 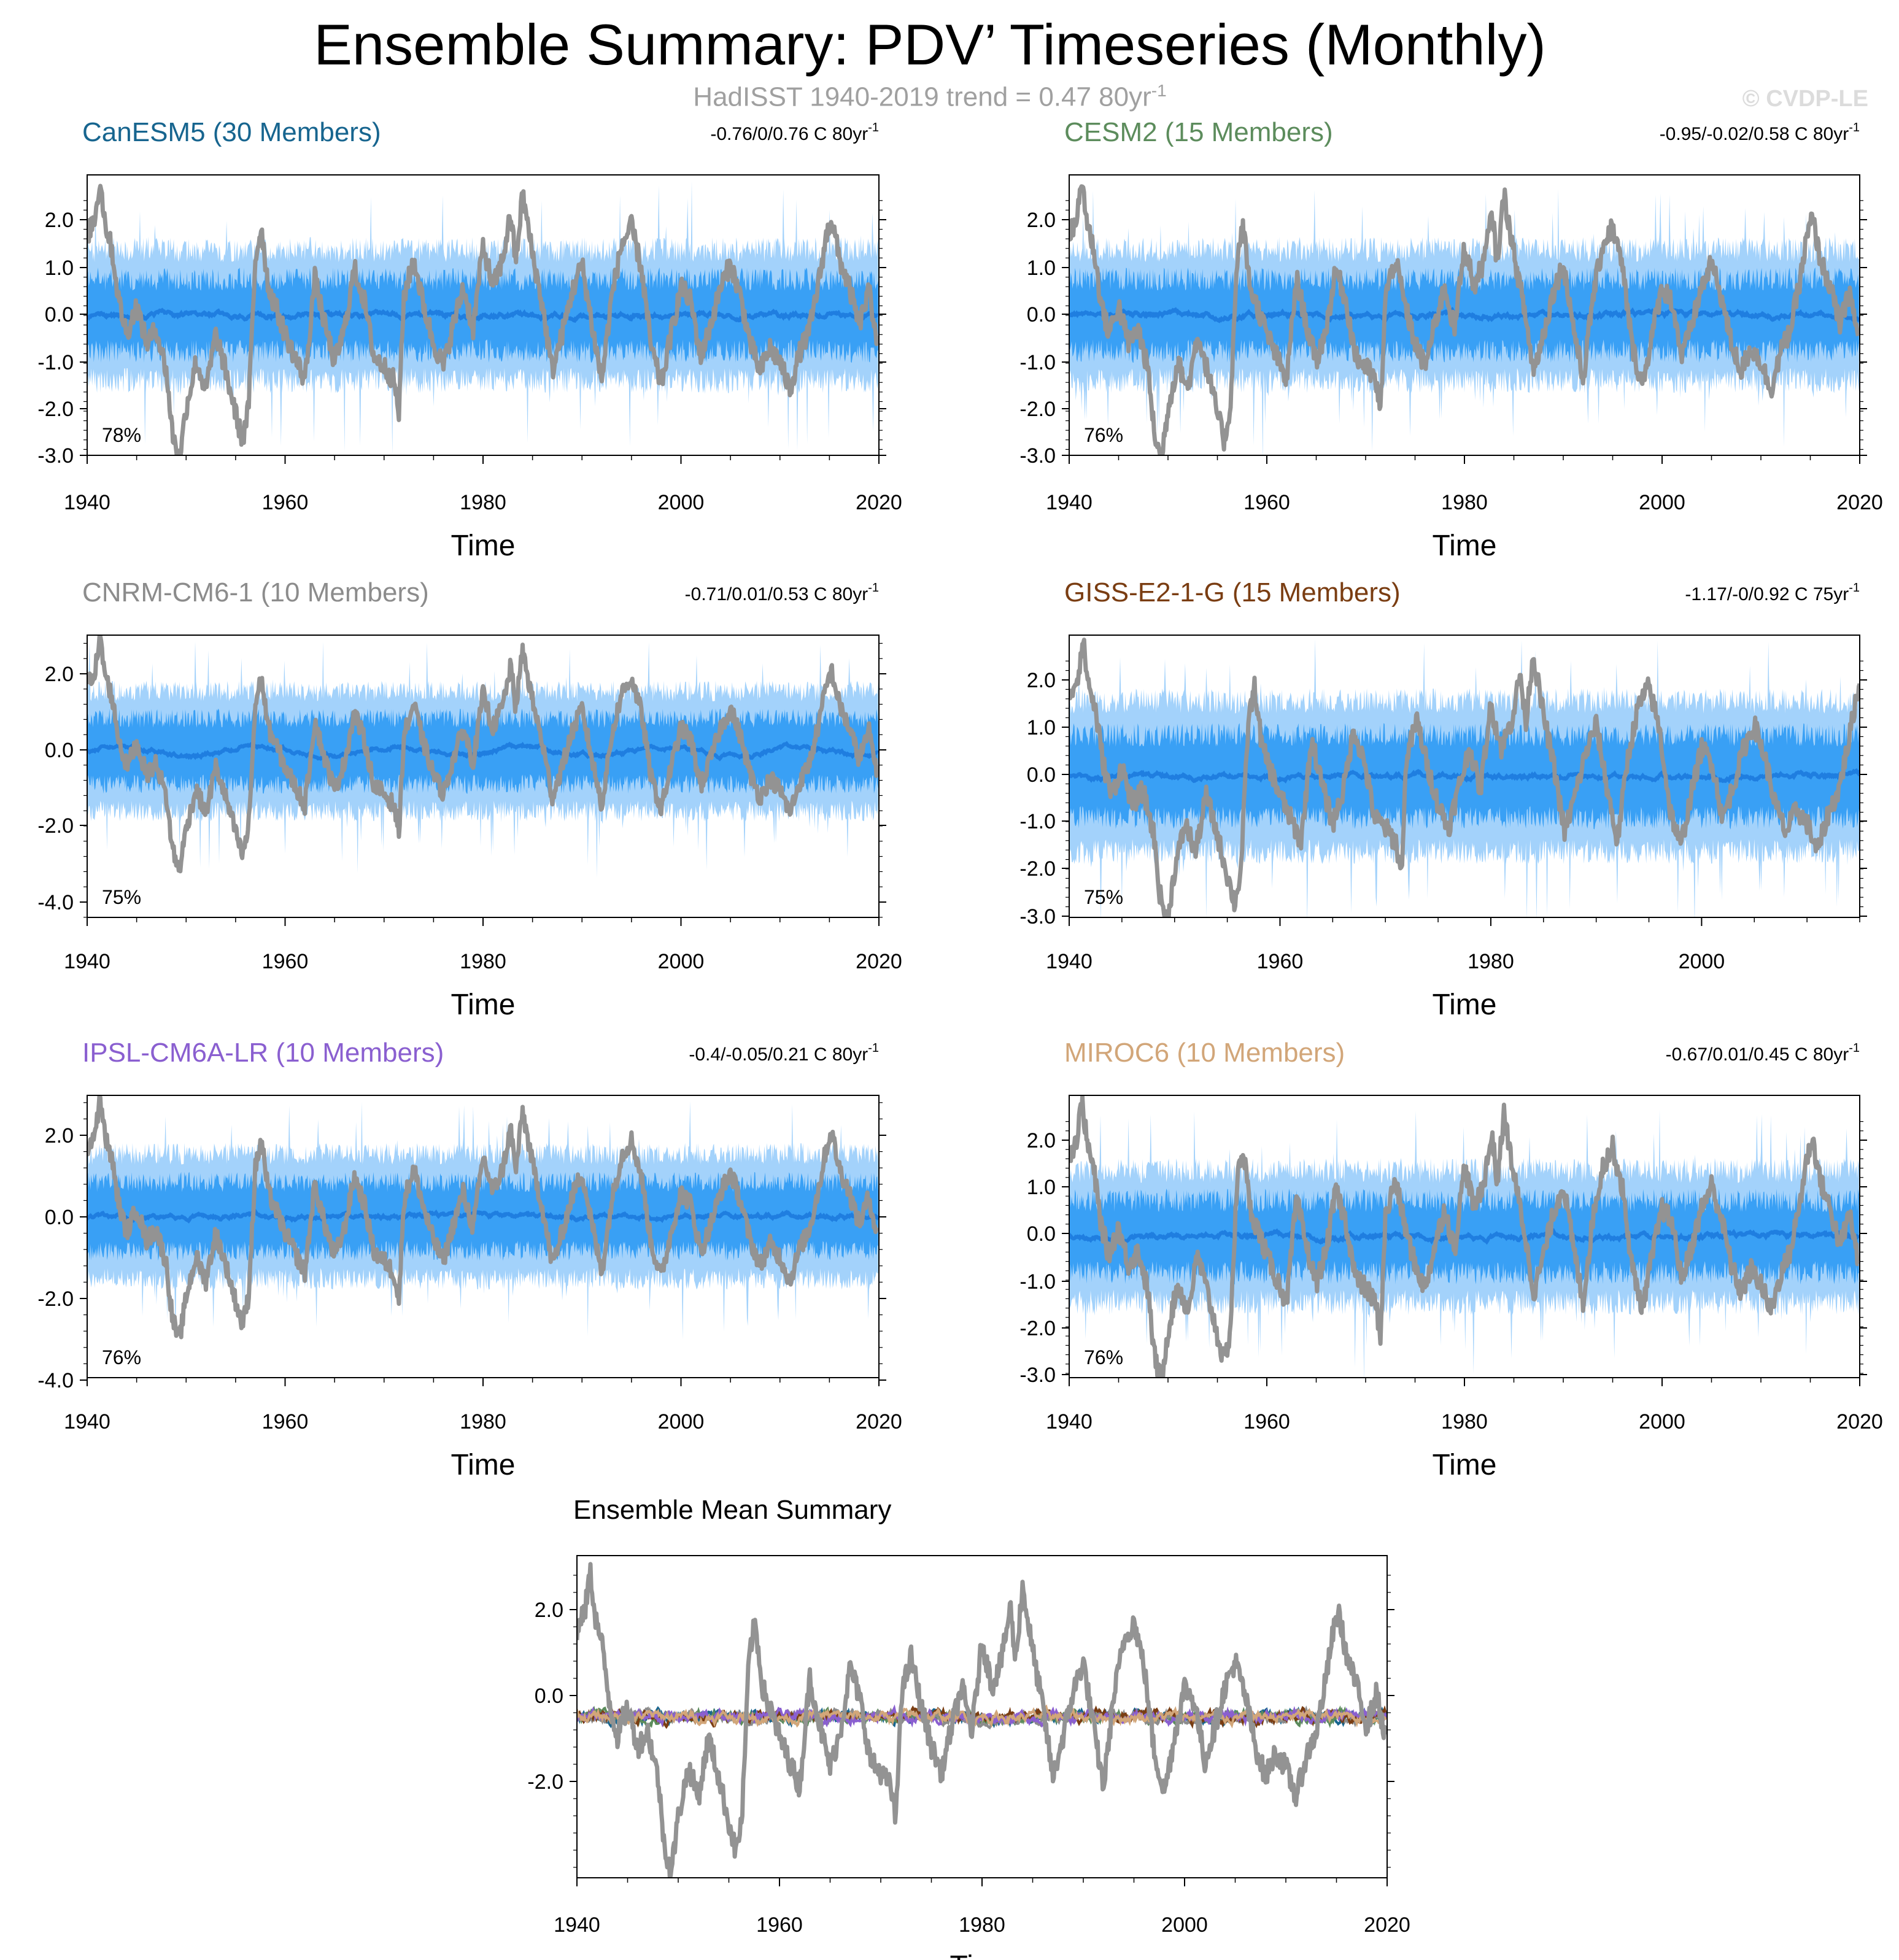 I want to click on canesm5-panel-title: CanESM5 (30 Members), so click(x=231, y=132).